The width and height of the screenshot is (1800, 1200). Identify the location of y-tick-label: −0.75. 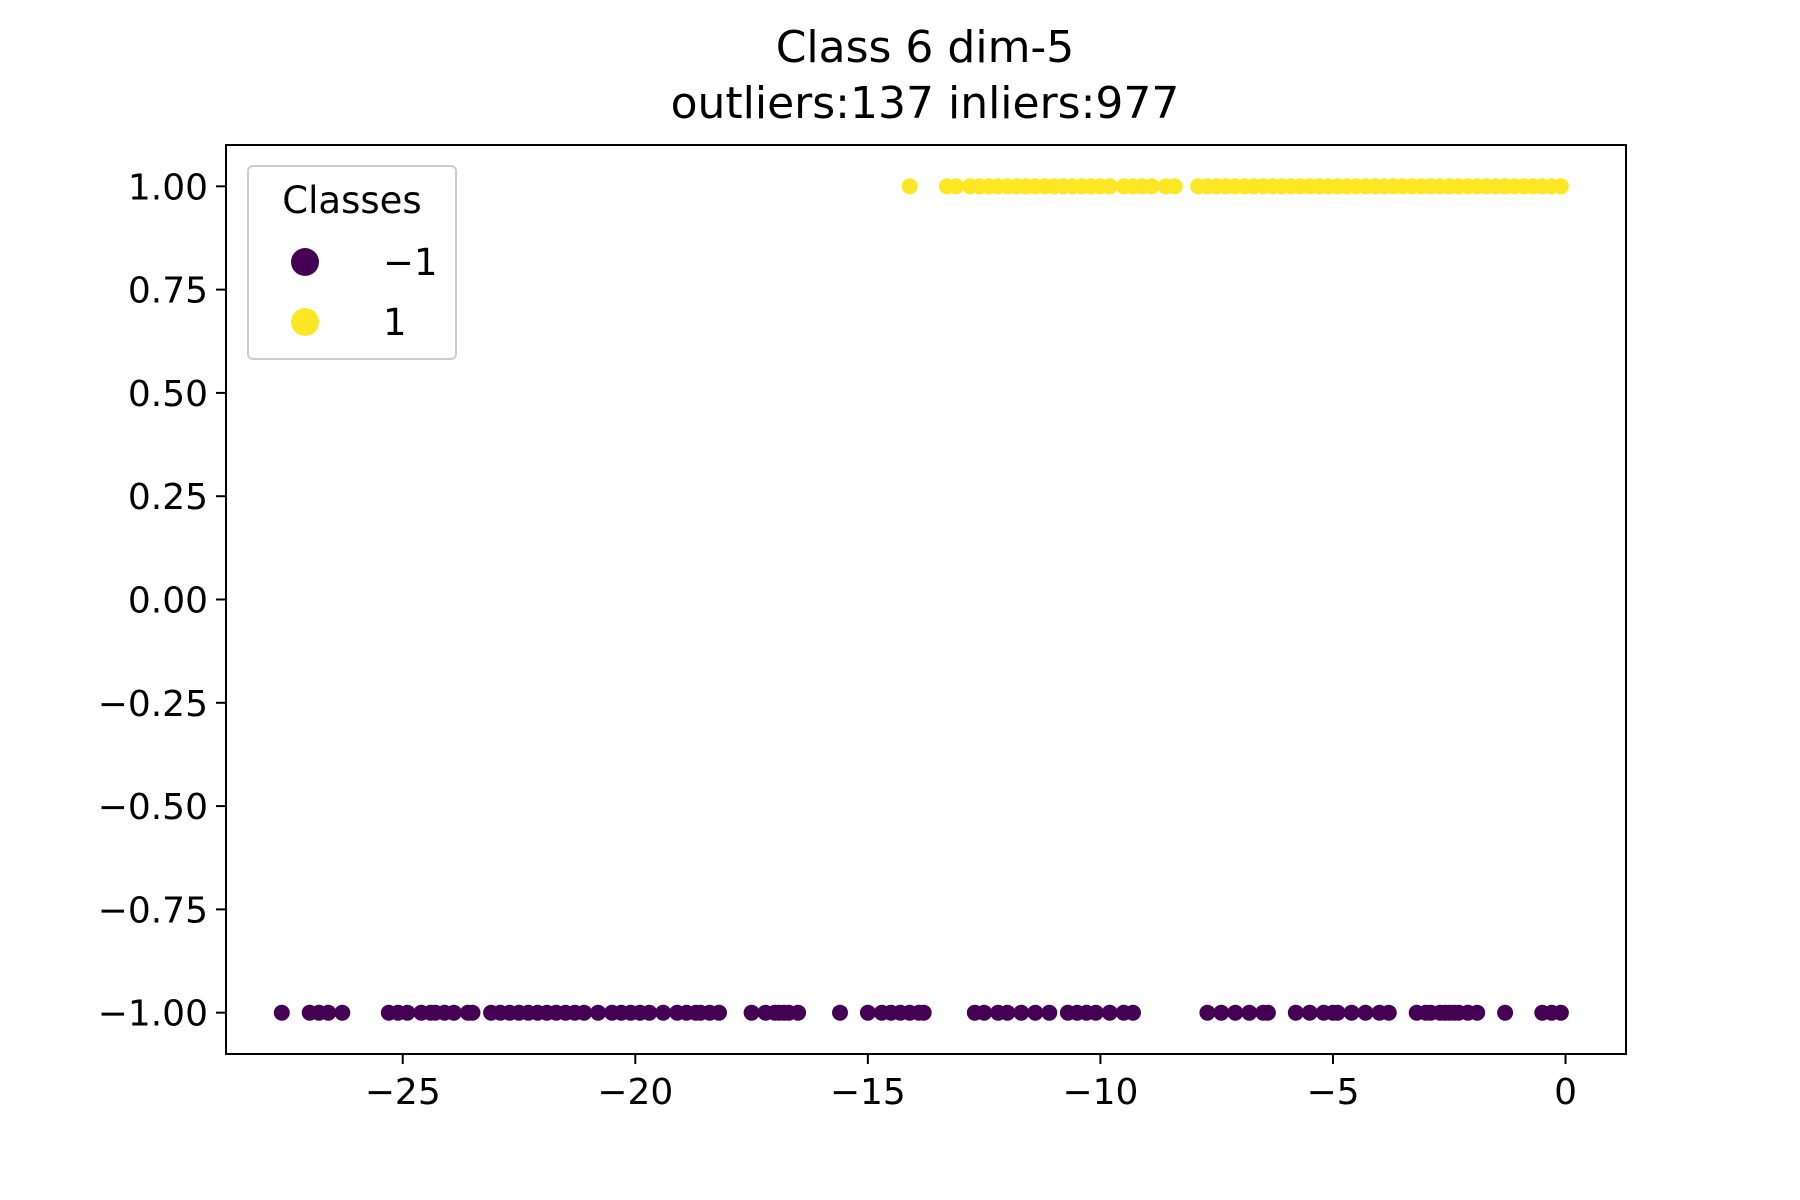
(153, 910).